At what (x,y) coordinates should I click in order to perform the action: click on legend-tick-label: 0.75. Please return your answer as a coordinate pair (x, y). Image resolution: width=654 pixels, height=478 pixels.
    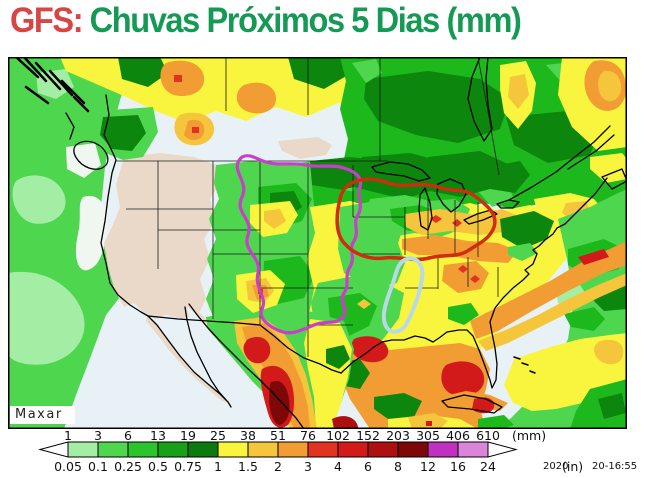
    Looking at the image, I should click on (188, 466).